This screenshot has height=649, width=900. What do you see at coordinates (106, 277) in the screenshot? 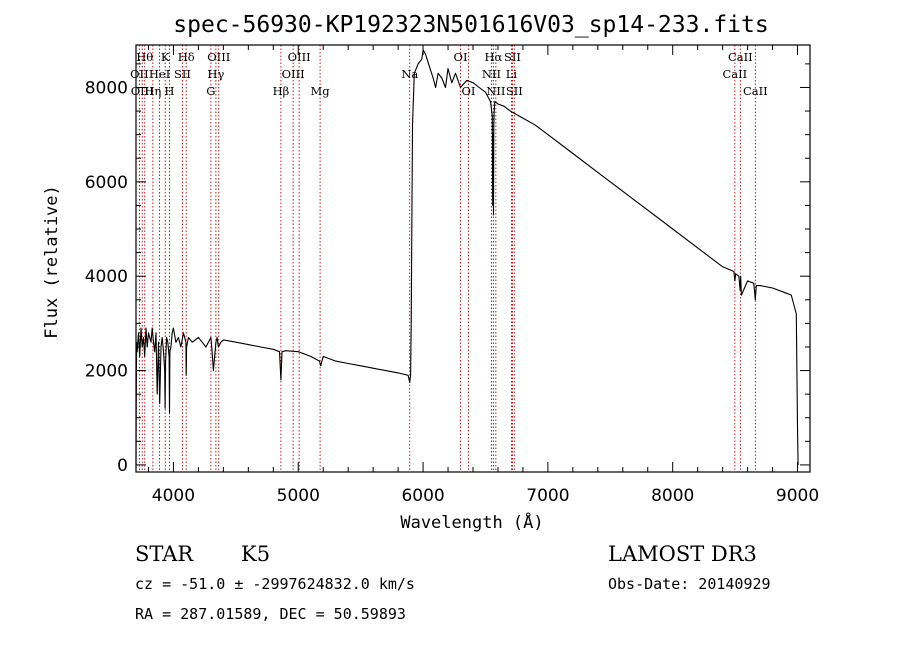
I see `y-tick-label-4000: 4000` at bounding box center [106, 277].